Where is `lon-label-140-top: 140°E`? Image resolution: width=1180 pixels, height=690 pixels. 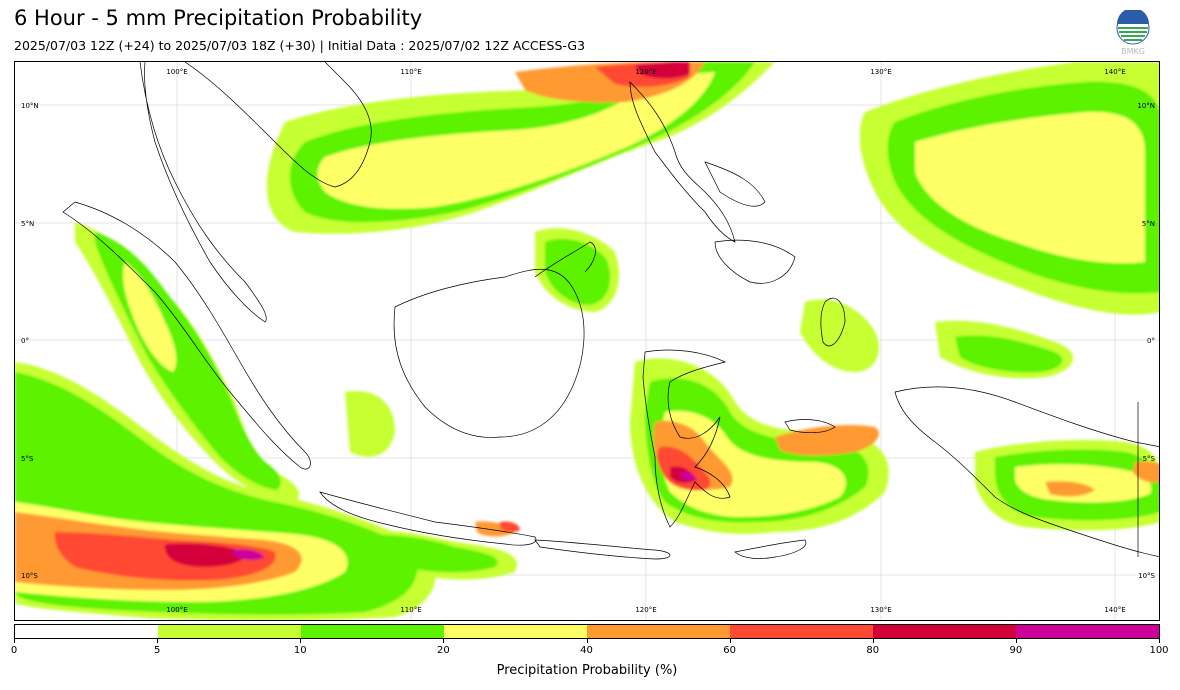
lon-label-140-top: 140°E is located at coordinates (1114, 72).